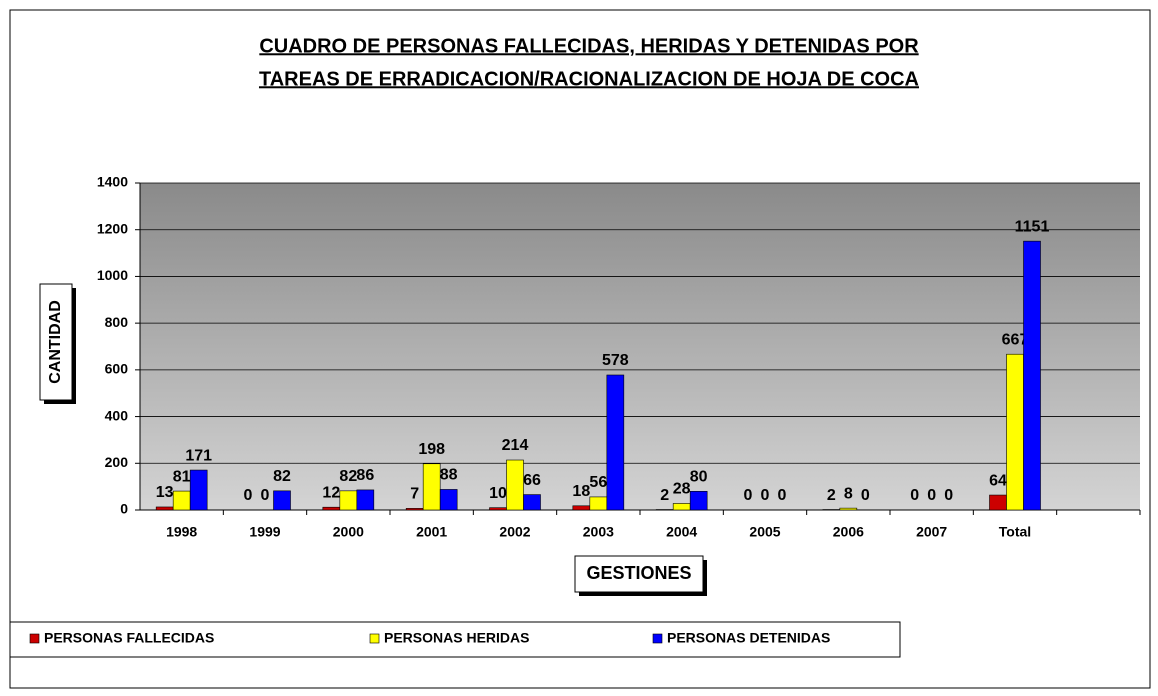 Image resolution: width=1158 pixels, height=696 pixels. What do you see at coordinates (681, 532) in the screenshot?
I see `x-tick-label: 2004` at bounding box center [681, 532].